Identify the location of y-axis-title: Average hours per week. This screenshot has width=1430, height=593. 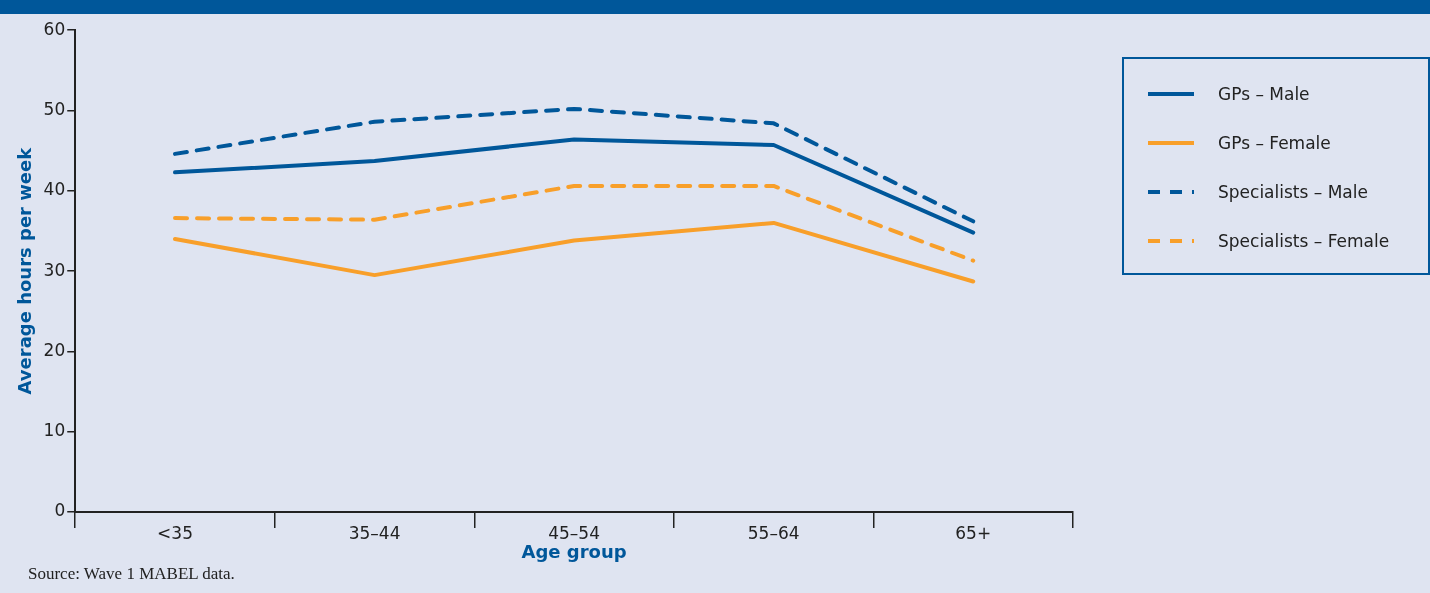
(25, 270).